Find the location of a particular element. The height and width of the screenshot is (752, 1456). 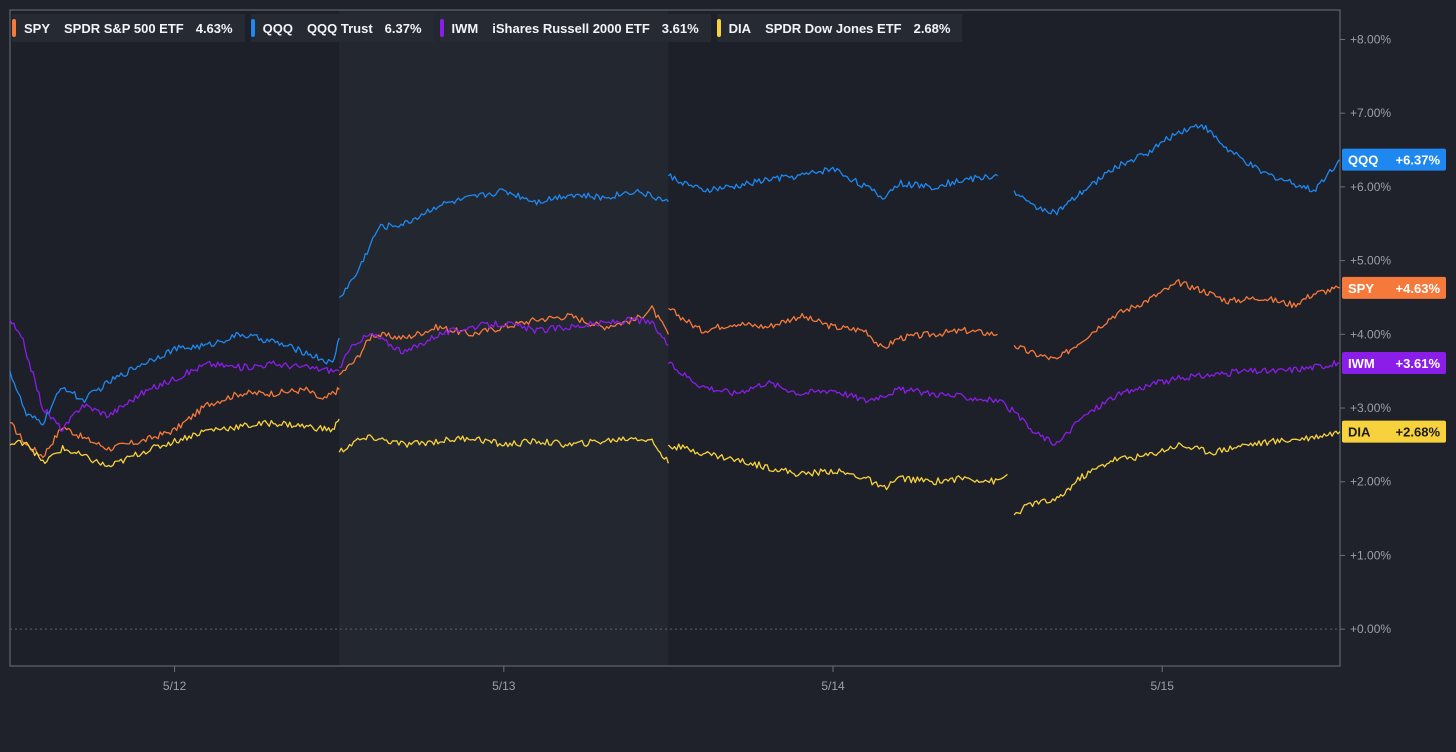

legend-value: 2.68% is located at coordinates (932, 28).